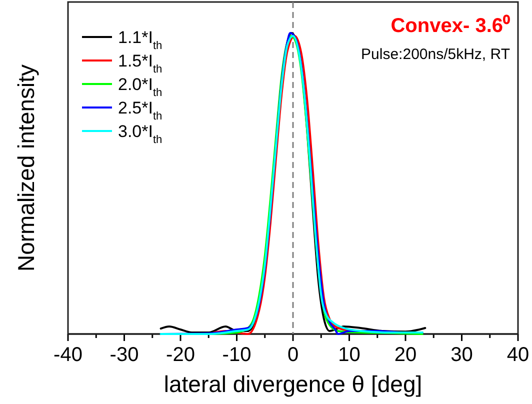  What do you see at coordinates (405, 355) in the screenshot?
I see `x-tick-label: 20` at bounding box center [405, 355].